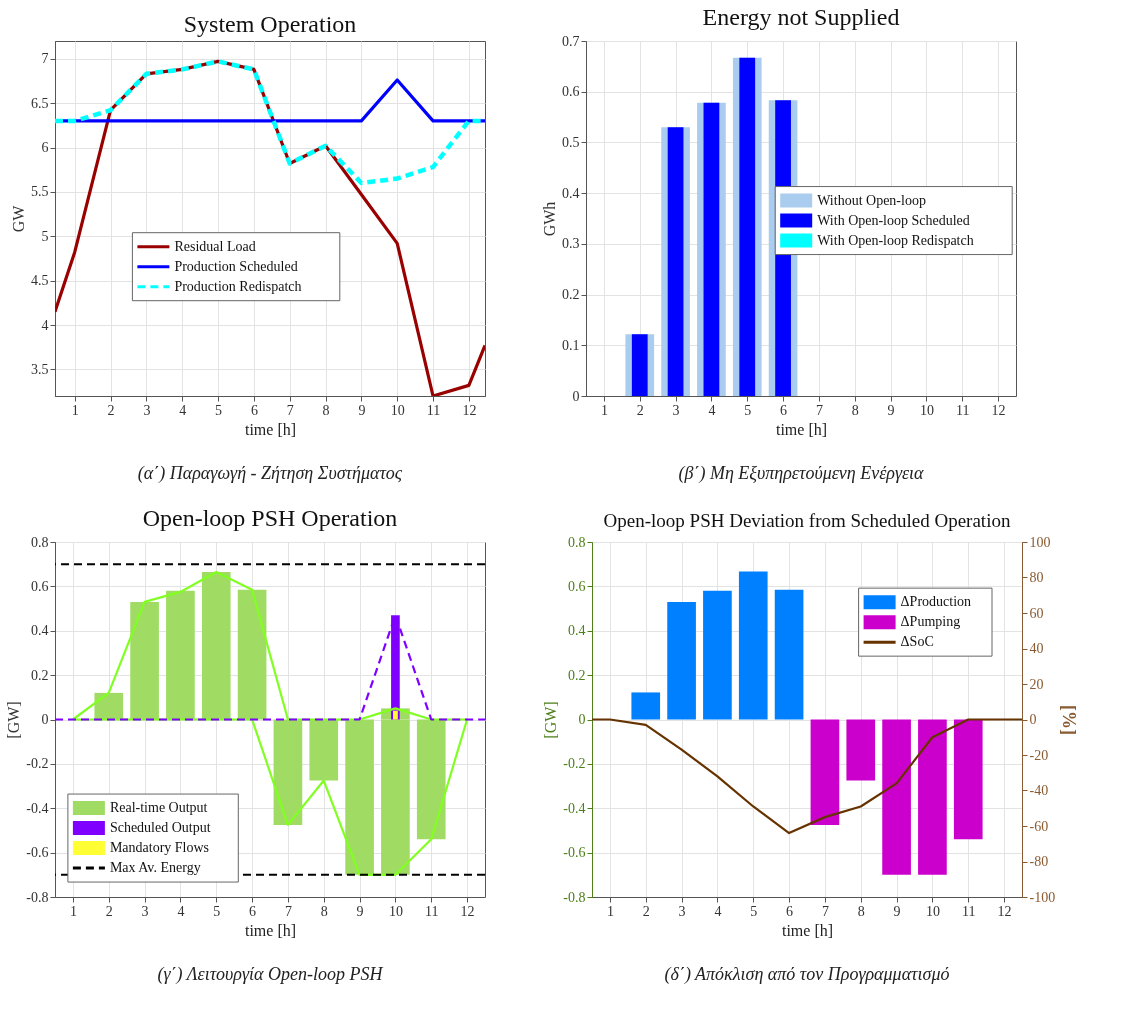 This screenshot has width=1139, height=1034. What do you see at coordinates (40, 192) in the screenshot?
I see `y-tick-label: 5.5` at bounding box center [40, 192].